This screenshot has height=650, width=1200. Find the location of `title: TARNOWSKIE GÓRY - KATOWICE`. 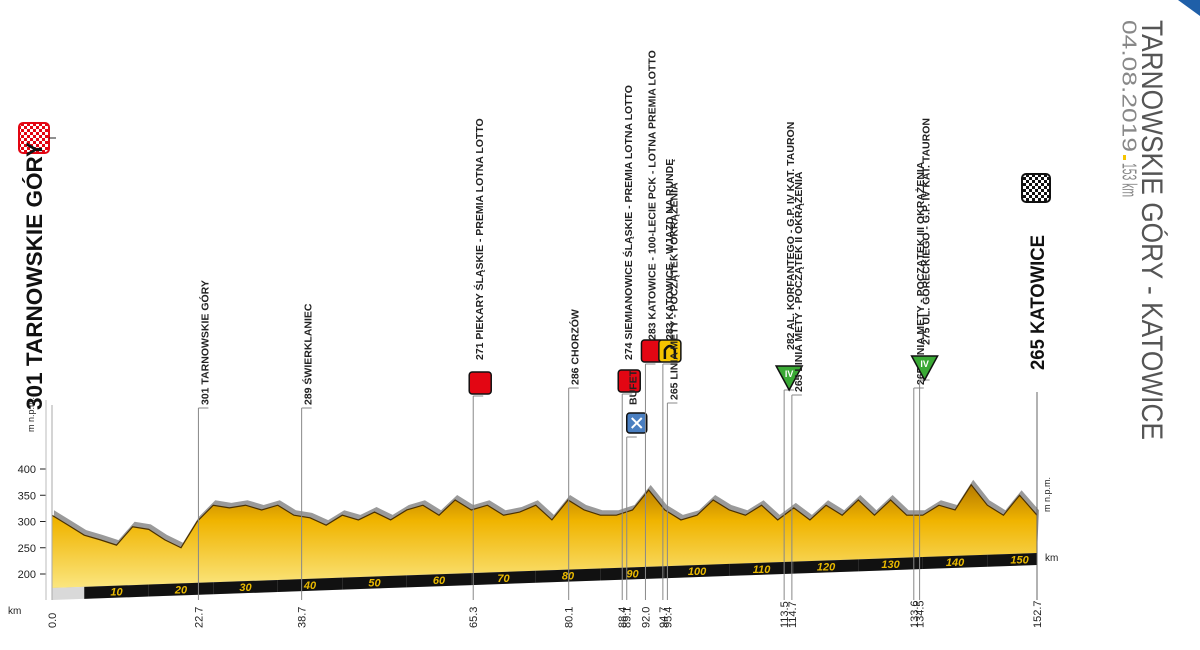

title: TARNOWSKIE GÓRY - KATOWICE is located at coordinates (1151, 230).